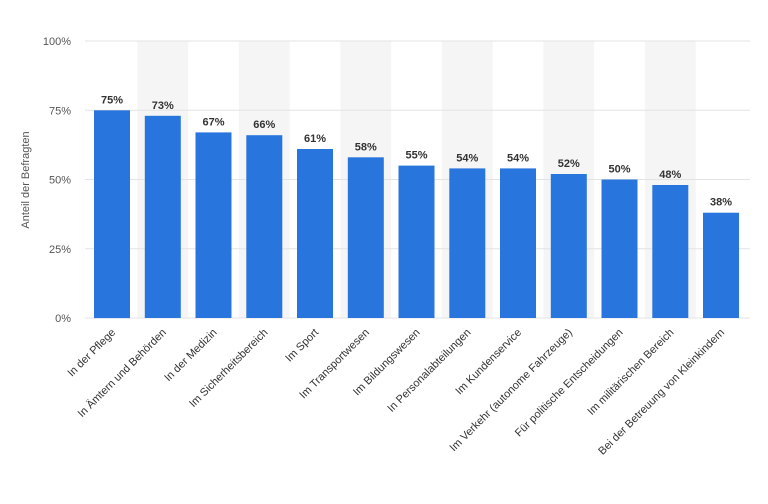 This screenshot has width=768, height=504. Describe the element at coordinates (264, 125) in the screenshot. I see `data-label: 66%` at that location.